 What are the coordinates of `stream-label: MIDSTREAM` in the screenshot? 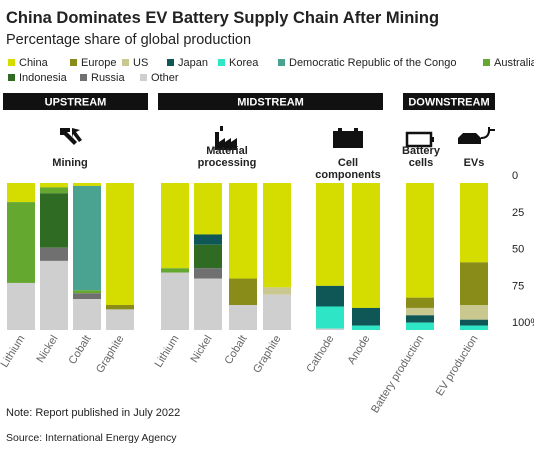 It's located at (270, 103).